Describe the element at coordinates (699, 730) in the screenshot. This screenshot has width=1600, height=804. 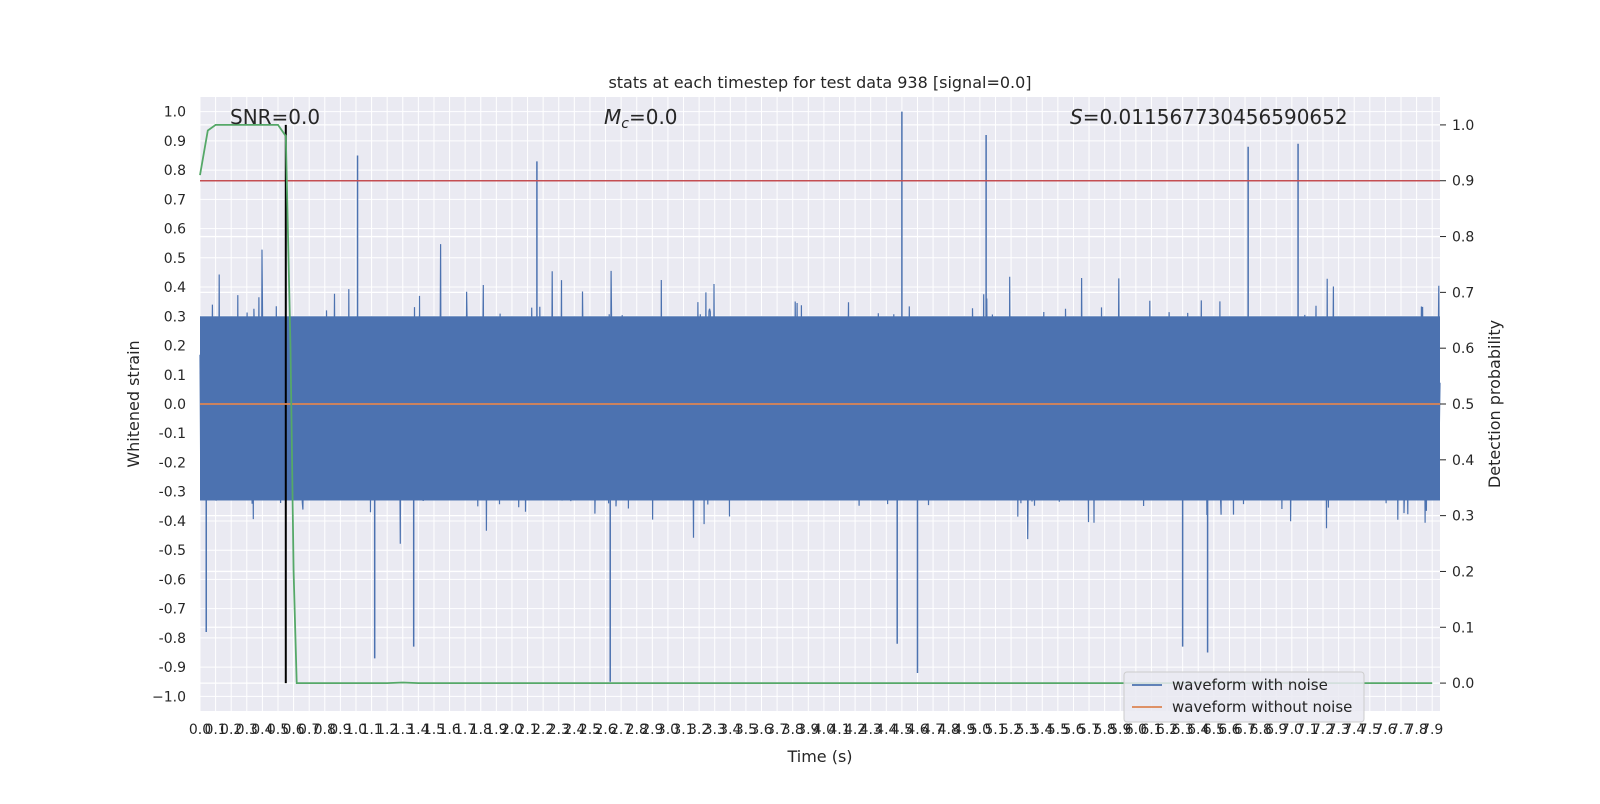
I see `x-tick-label: 3.2` at that location.